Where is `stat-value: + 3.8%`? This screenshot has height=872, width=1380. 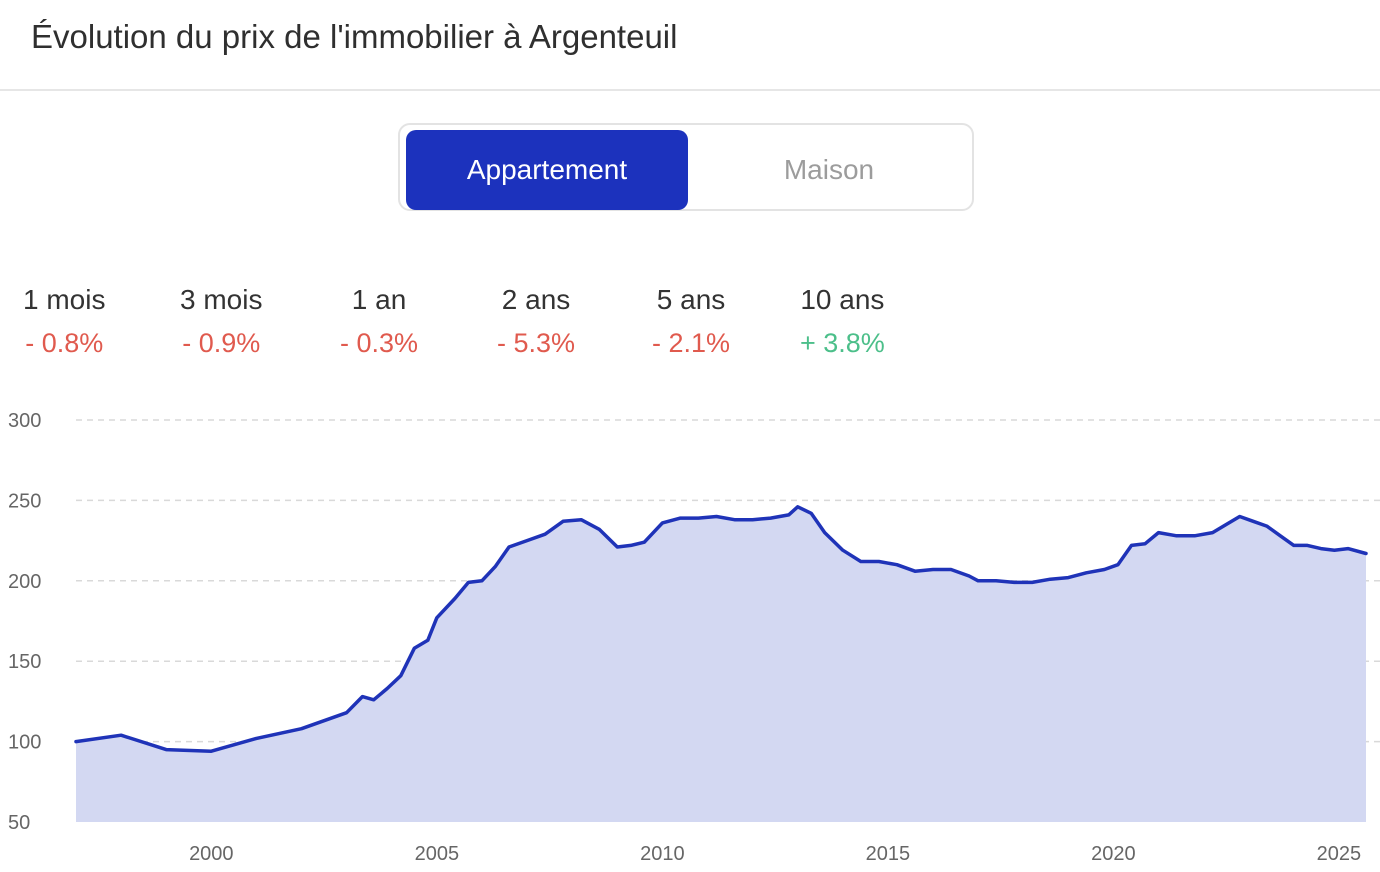
stat-value: + 3.8% is located at coordinates (842, 343).